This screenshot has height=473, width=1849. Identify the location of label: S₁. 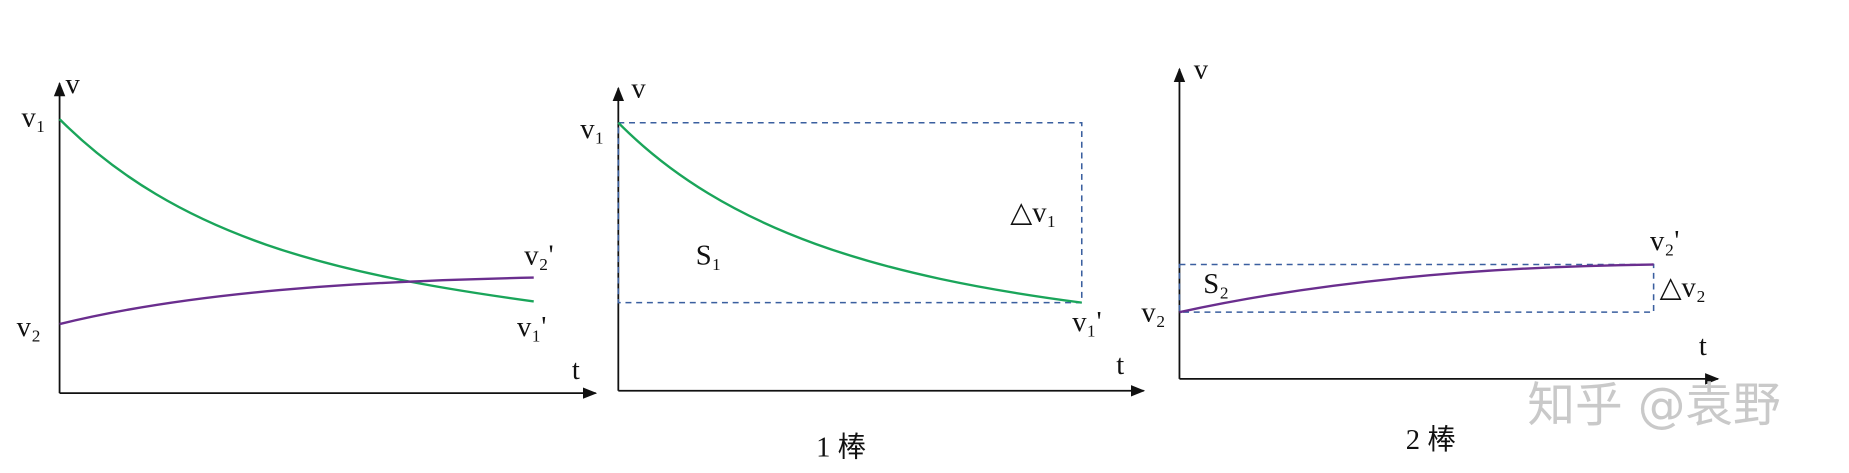
(709, 255).